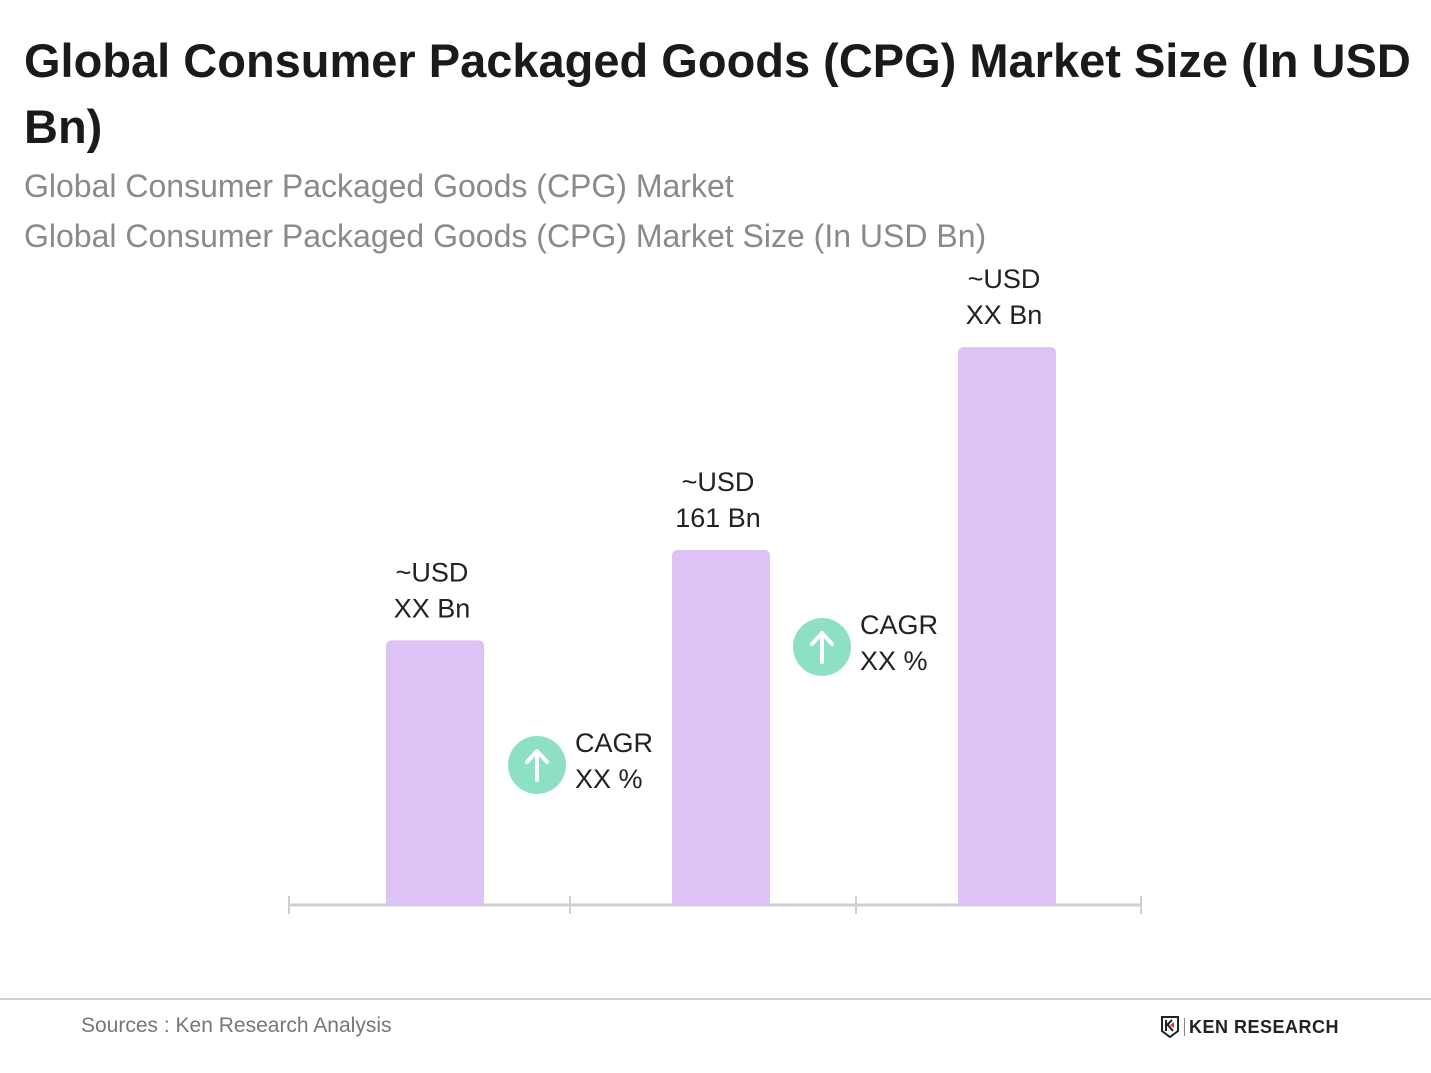 This screenshot has height=1073, width=1431. What do you see at coordinates (718, 518) in the screenshot?
I see `data-label: 161 Bn` at bounding box center [718, 518].